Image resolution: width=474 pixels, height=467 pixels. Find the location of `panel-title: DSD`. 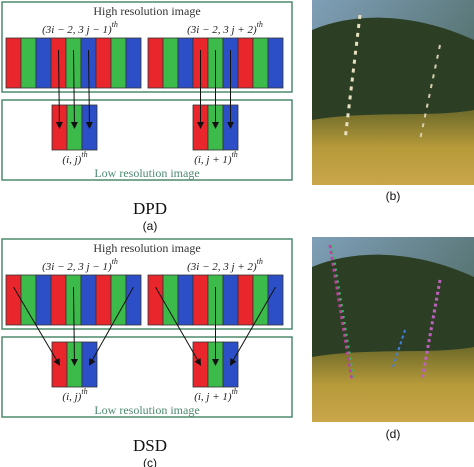

panel-title: DSD is located at coordinates (150, 445).